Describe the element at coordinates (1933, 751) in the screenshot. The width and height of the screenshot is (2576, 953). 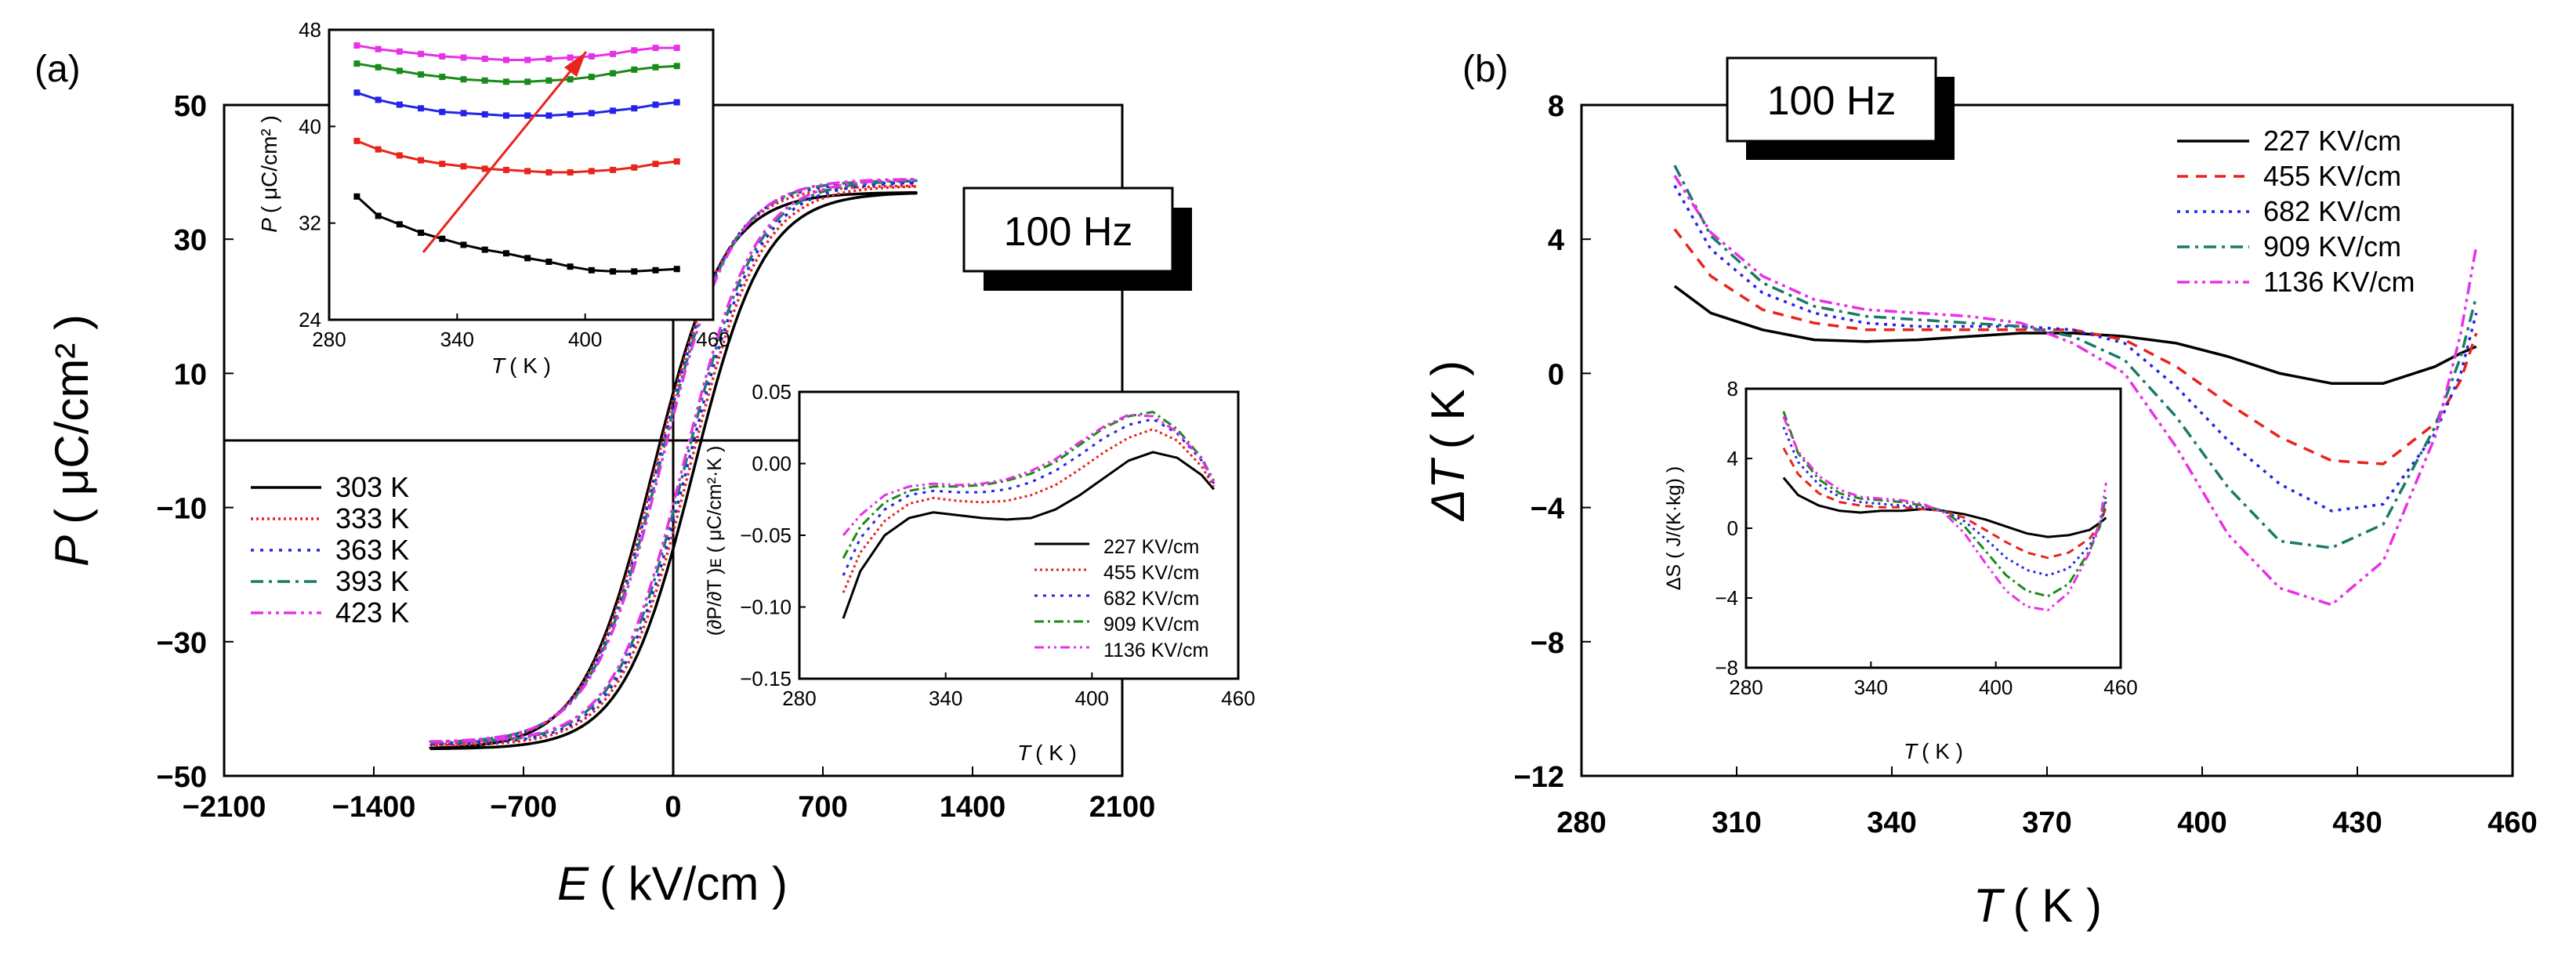
I see `b-inset-x-label: T( K )` at that location.